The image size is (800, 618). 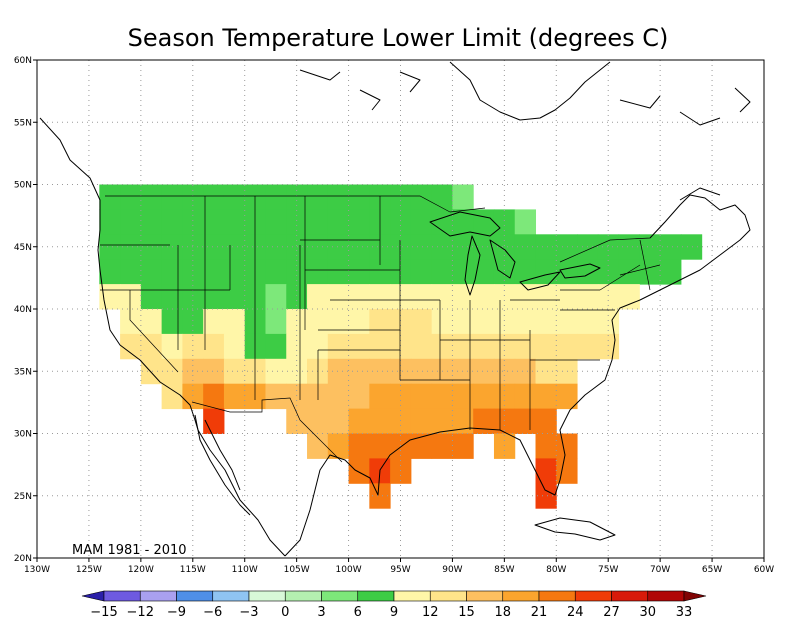 I want to click on lat-tick-label: 55N, so click(x=23, y=123).